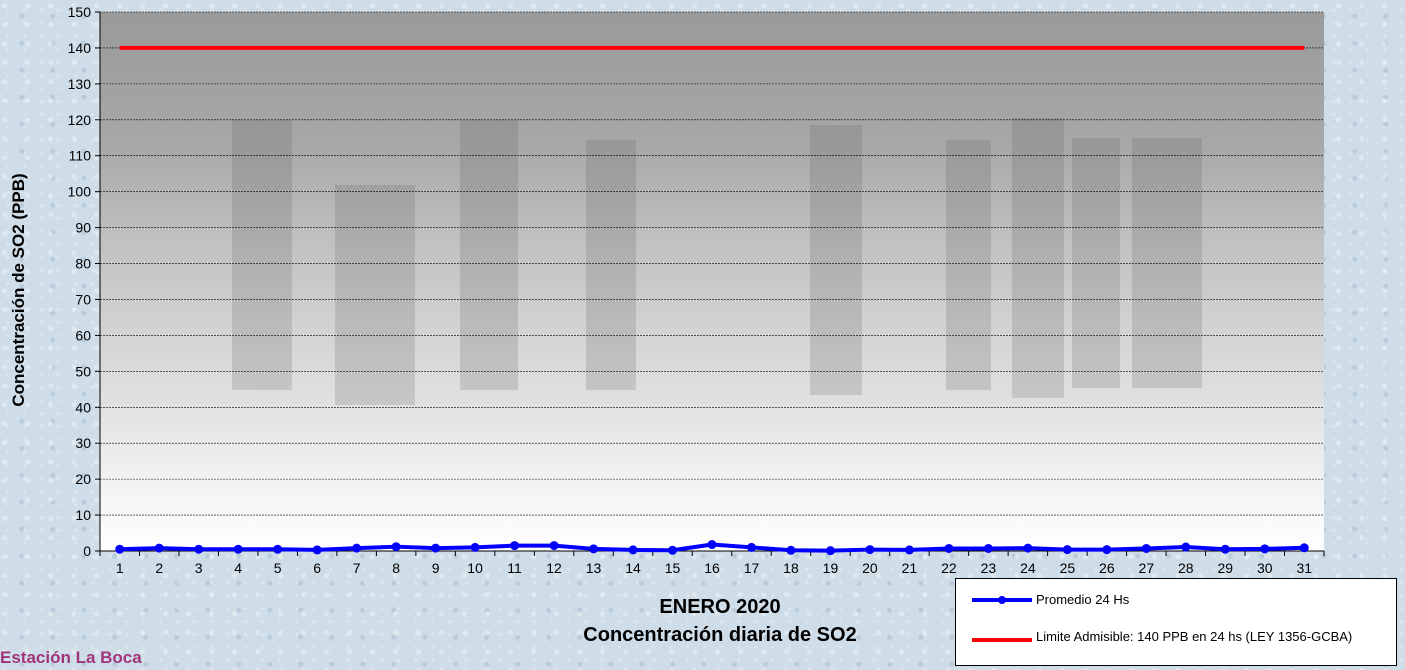 This screenshot has height=670, width=1405. I want to click on y-tick-label: 90, so click(83, 228).